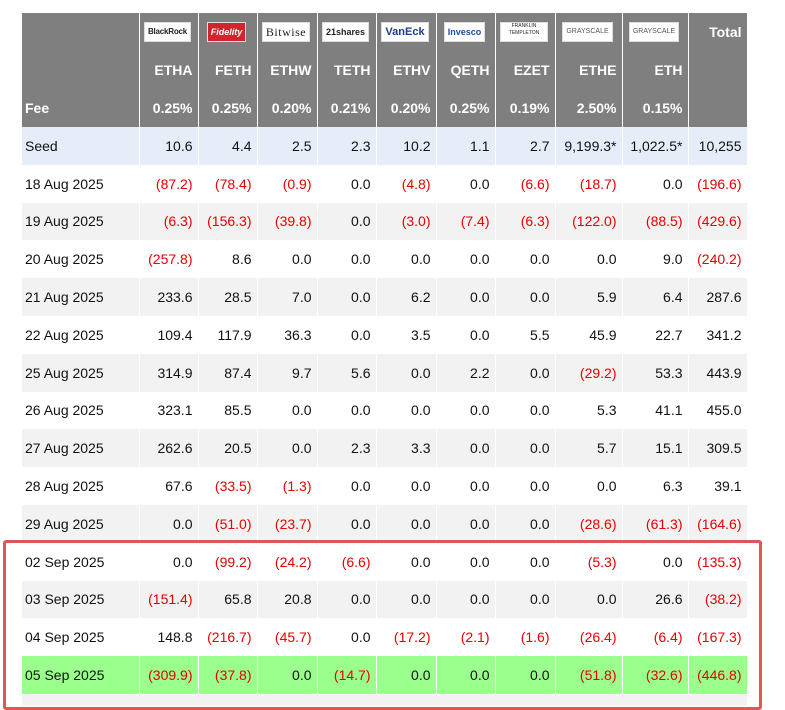 This screenshot has height=710, width=785. What do you see at coordinates (81, 599) in the screenshot?
I see `row-label: 03 Sep 2025` at bounding box center [81, 599].